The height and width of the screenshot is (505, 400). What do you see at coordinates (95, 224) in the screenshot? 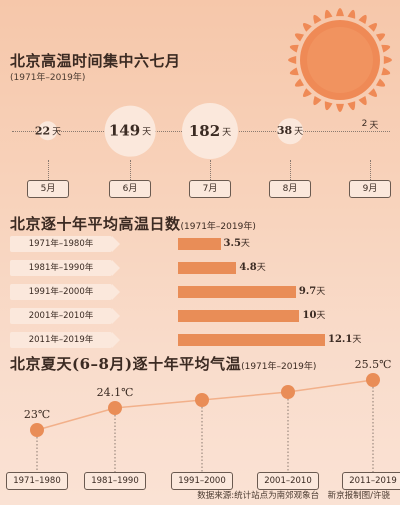
I see `section2-title-text: 北京逐十年平均高温日数` at bounding box center [95, 224].